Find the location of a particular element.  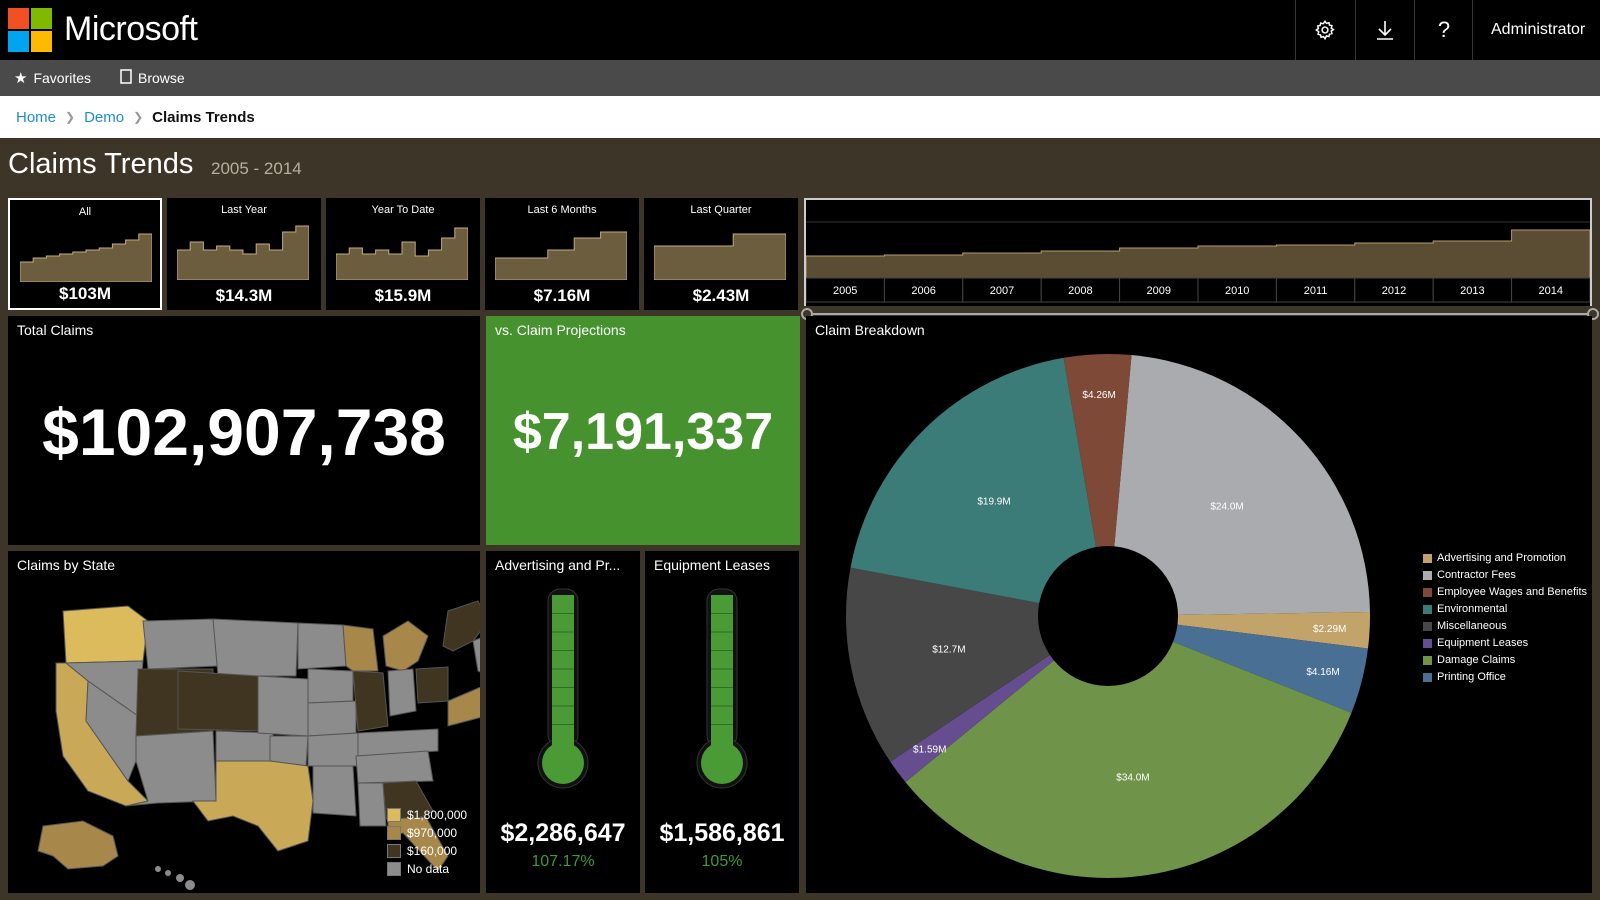

timeline-year-label: 2013 is located at coordinates (1472, 291).